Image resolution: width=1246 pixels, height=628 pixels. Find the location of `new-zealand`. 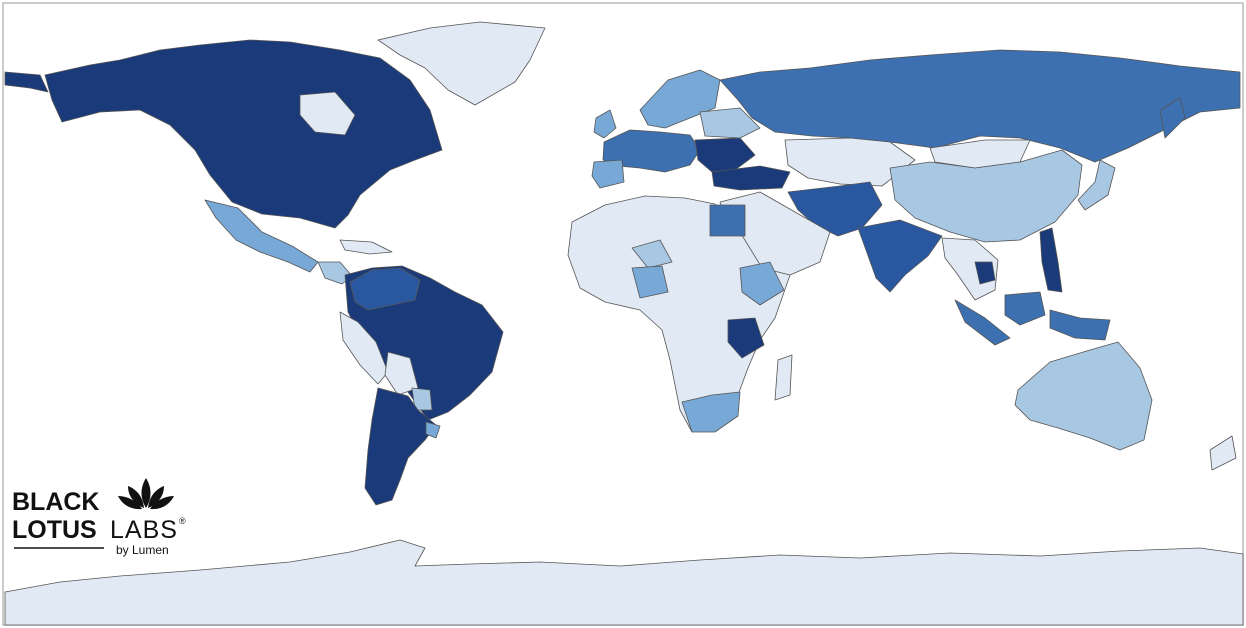

new-zealand is located at coordinates (1223, 453).